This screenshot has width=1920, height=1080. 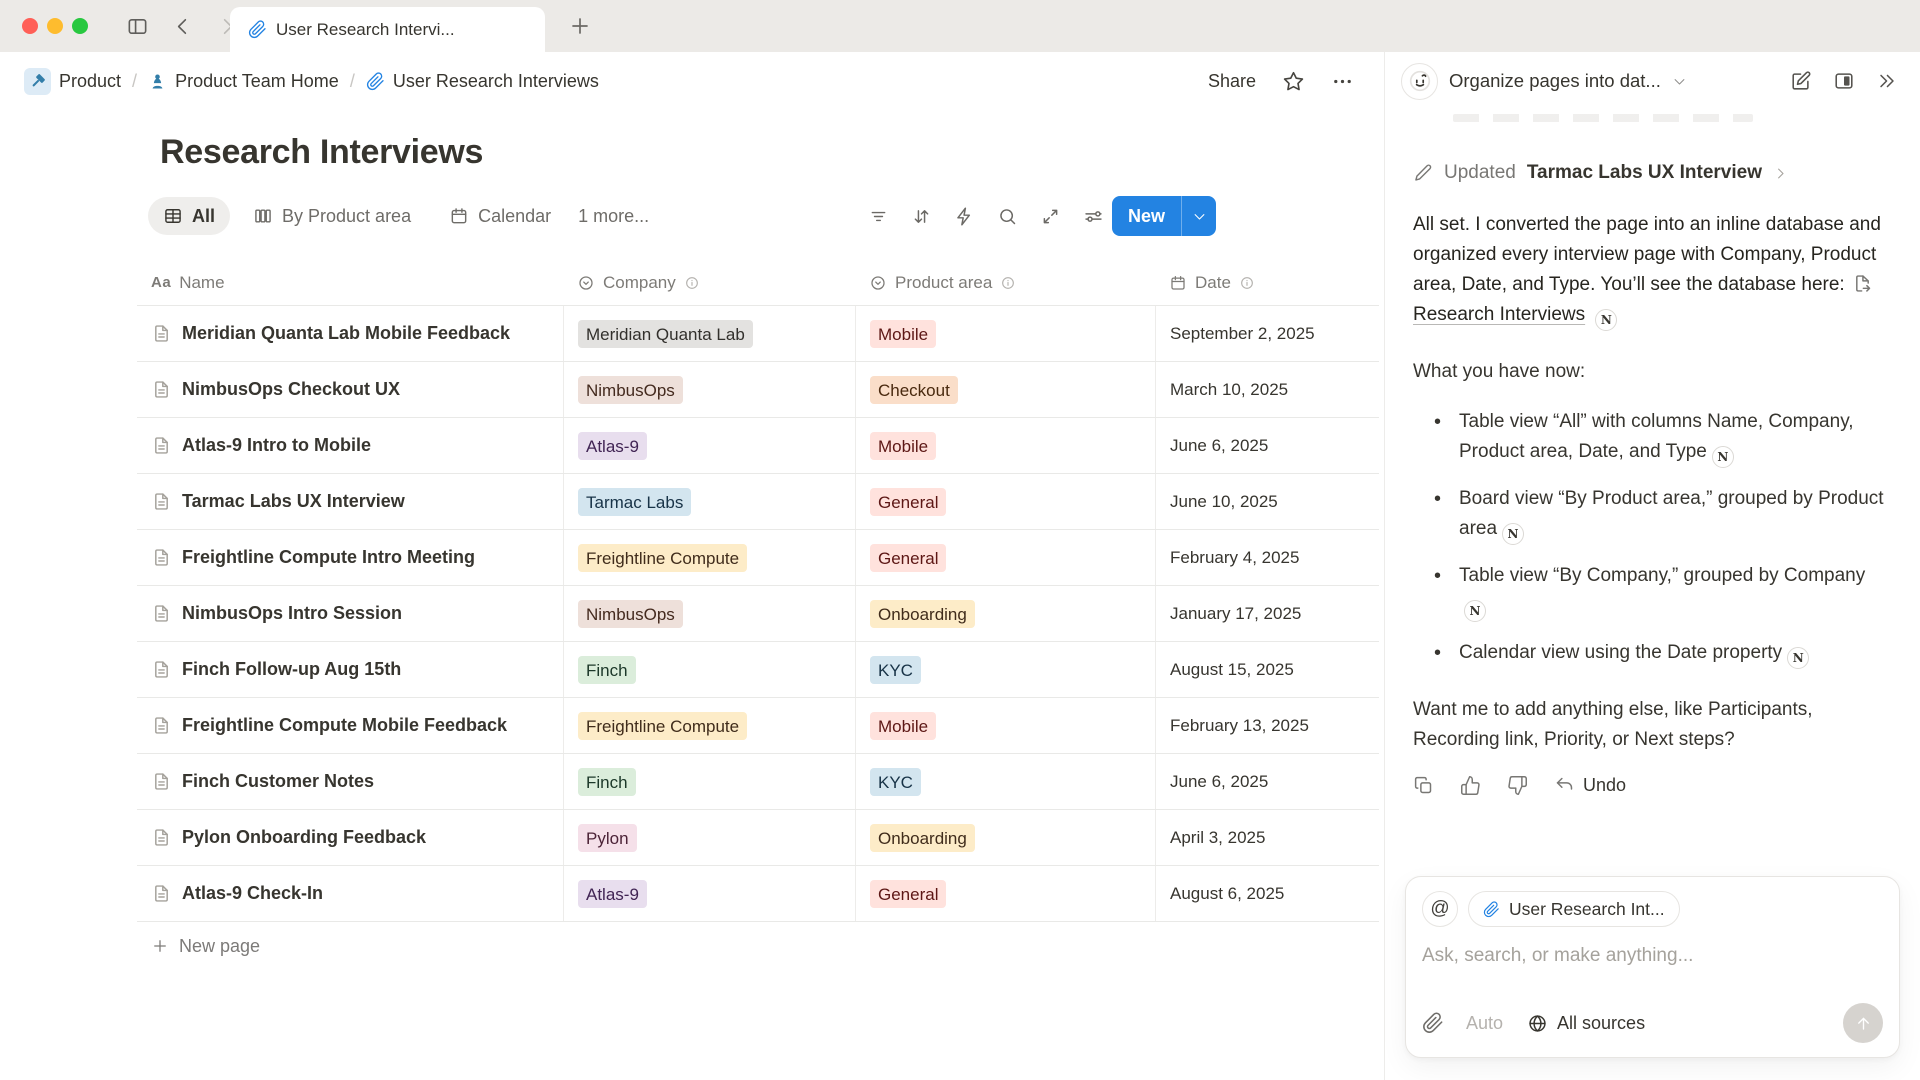 What do you see at coordinates (1267, 725) in the screenshot?
I see `date-cell: February 13, 2025` at bounding box center [1267, 725].